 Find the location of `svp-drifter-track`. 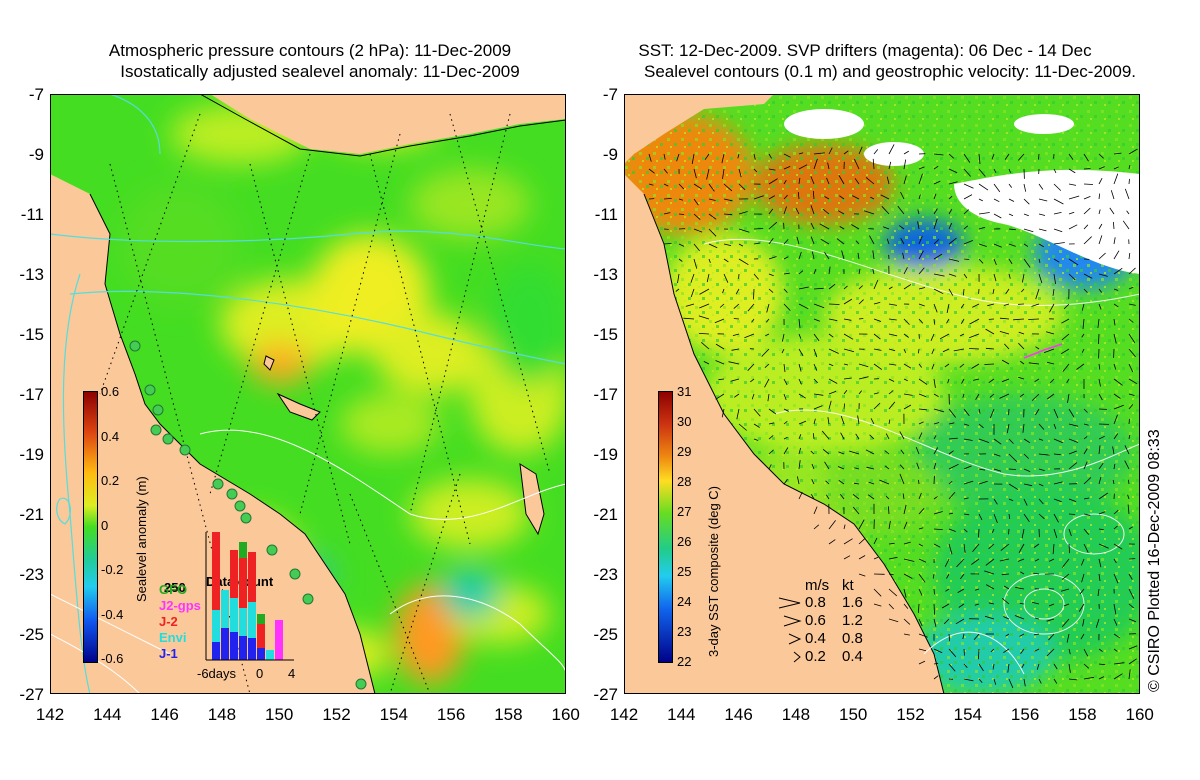

svp-drifter-track is located at coordinates (1043, 351).